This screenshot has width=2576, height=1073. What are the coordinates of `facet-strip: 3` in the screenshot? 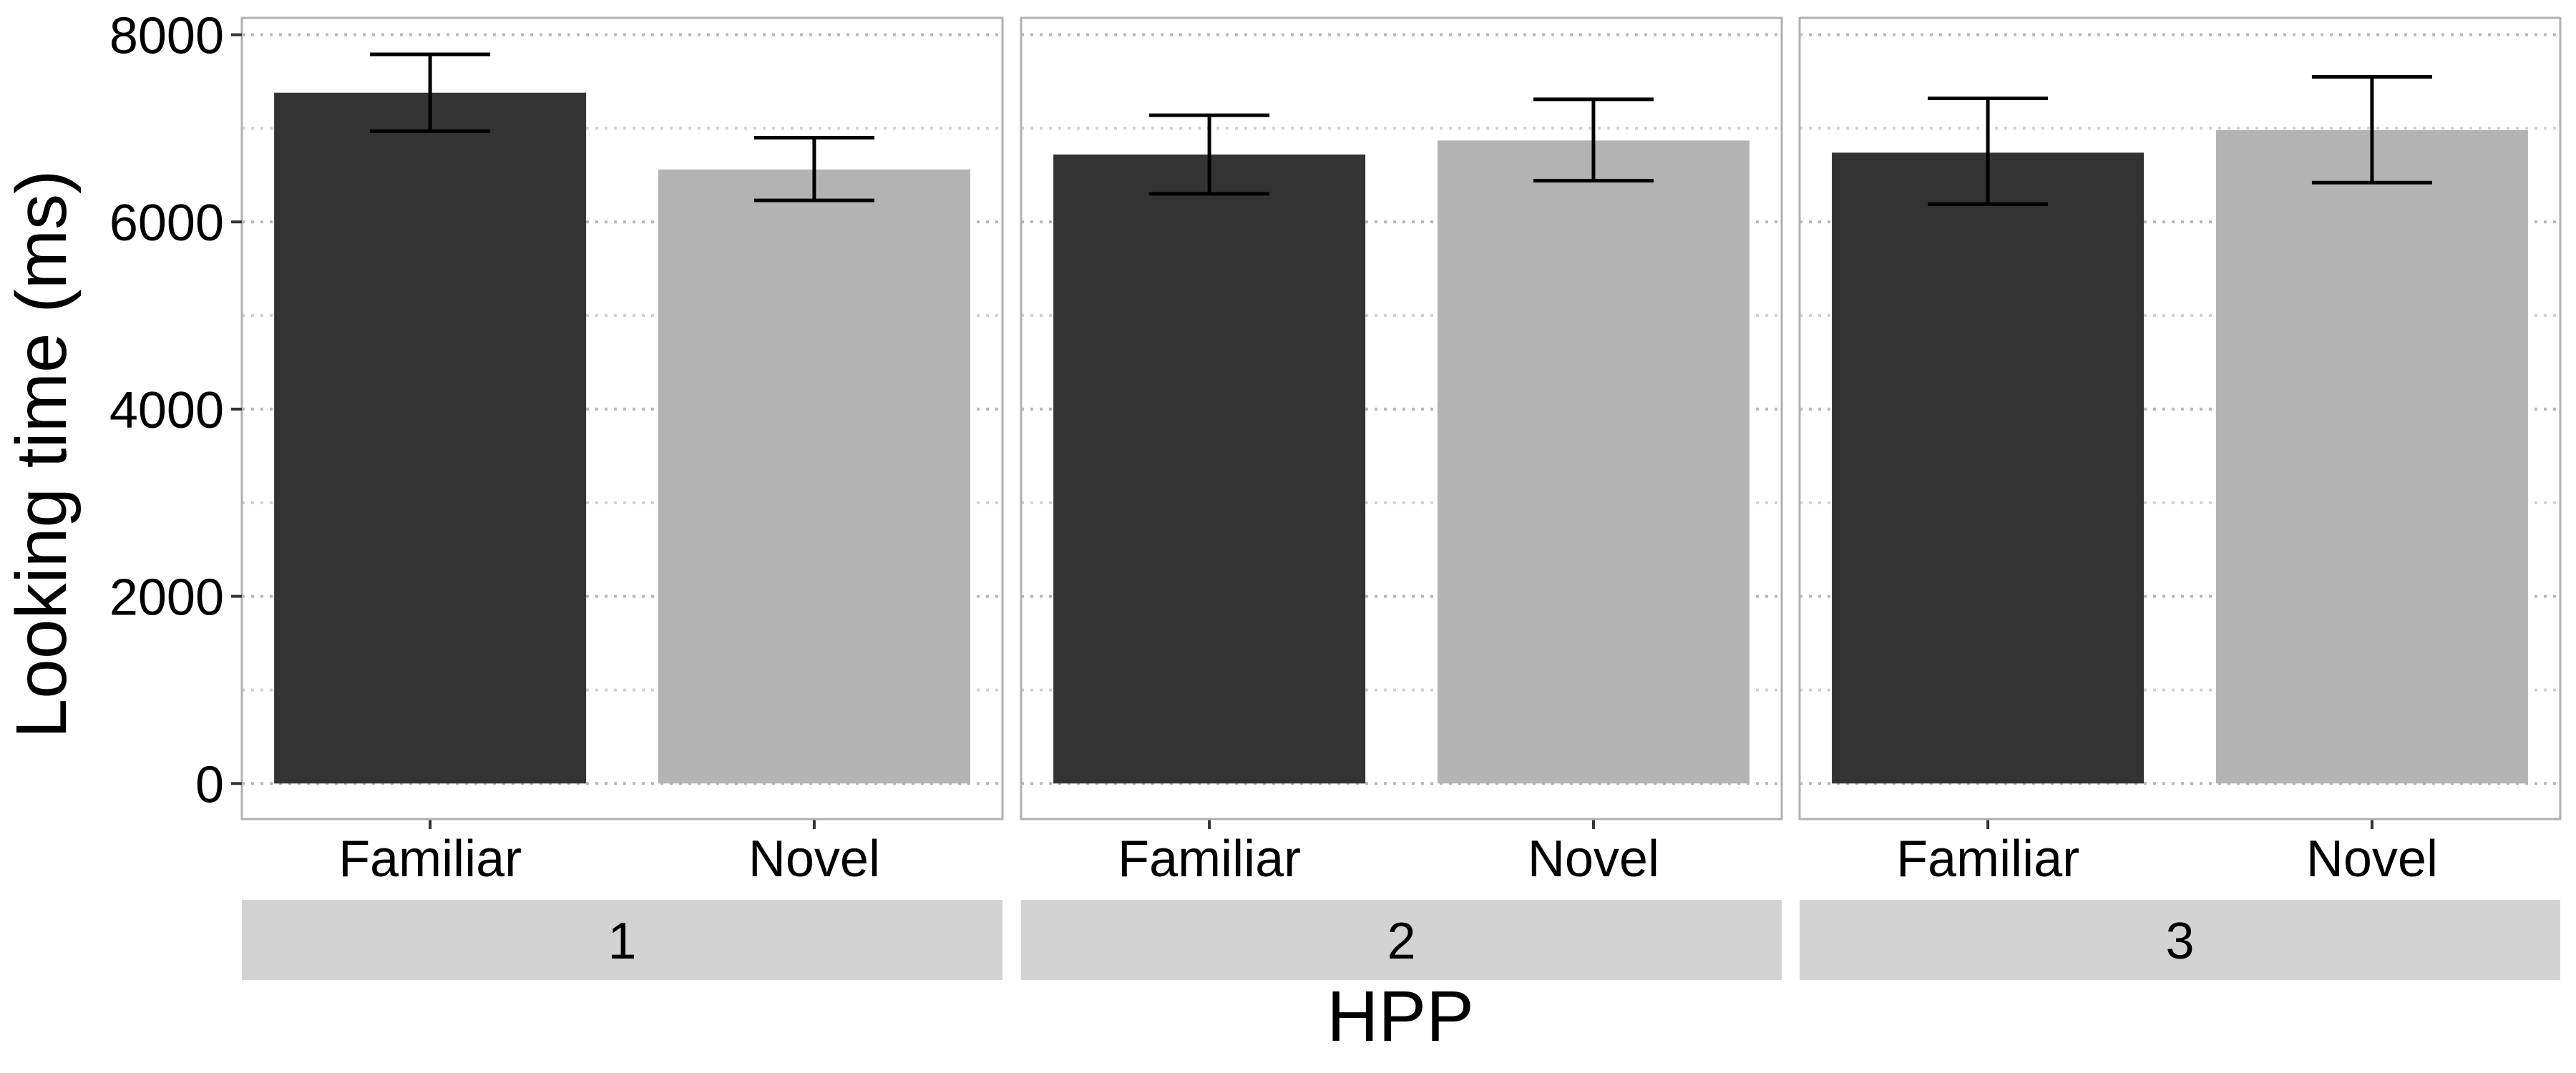 It's located at (2180, 940).